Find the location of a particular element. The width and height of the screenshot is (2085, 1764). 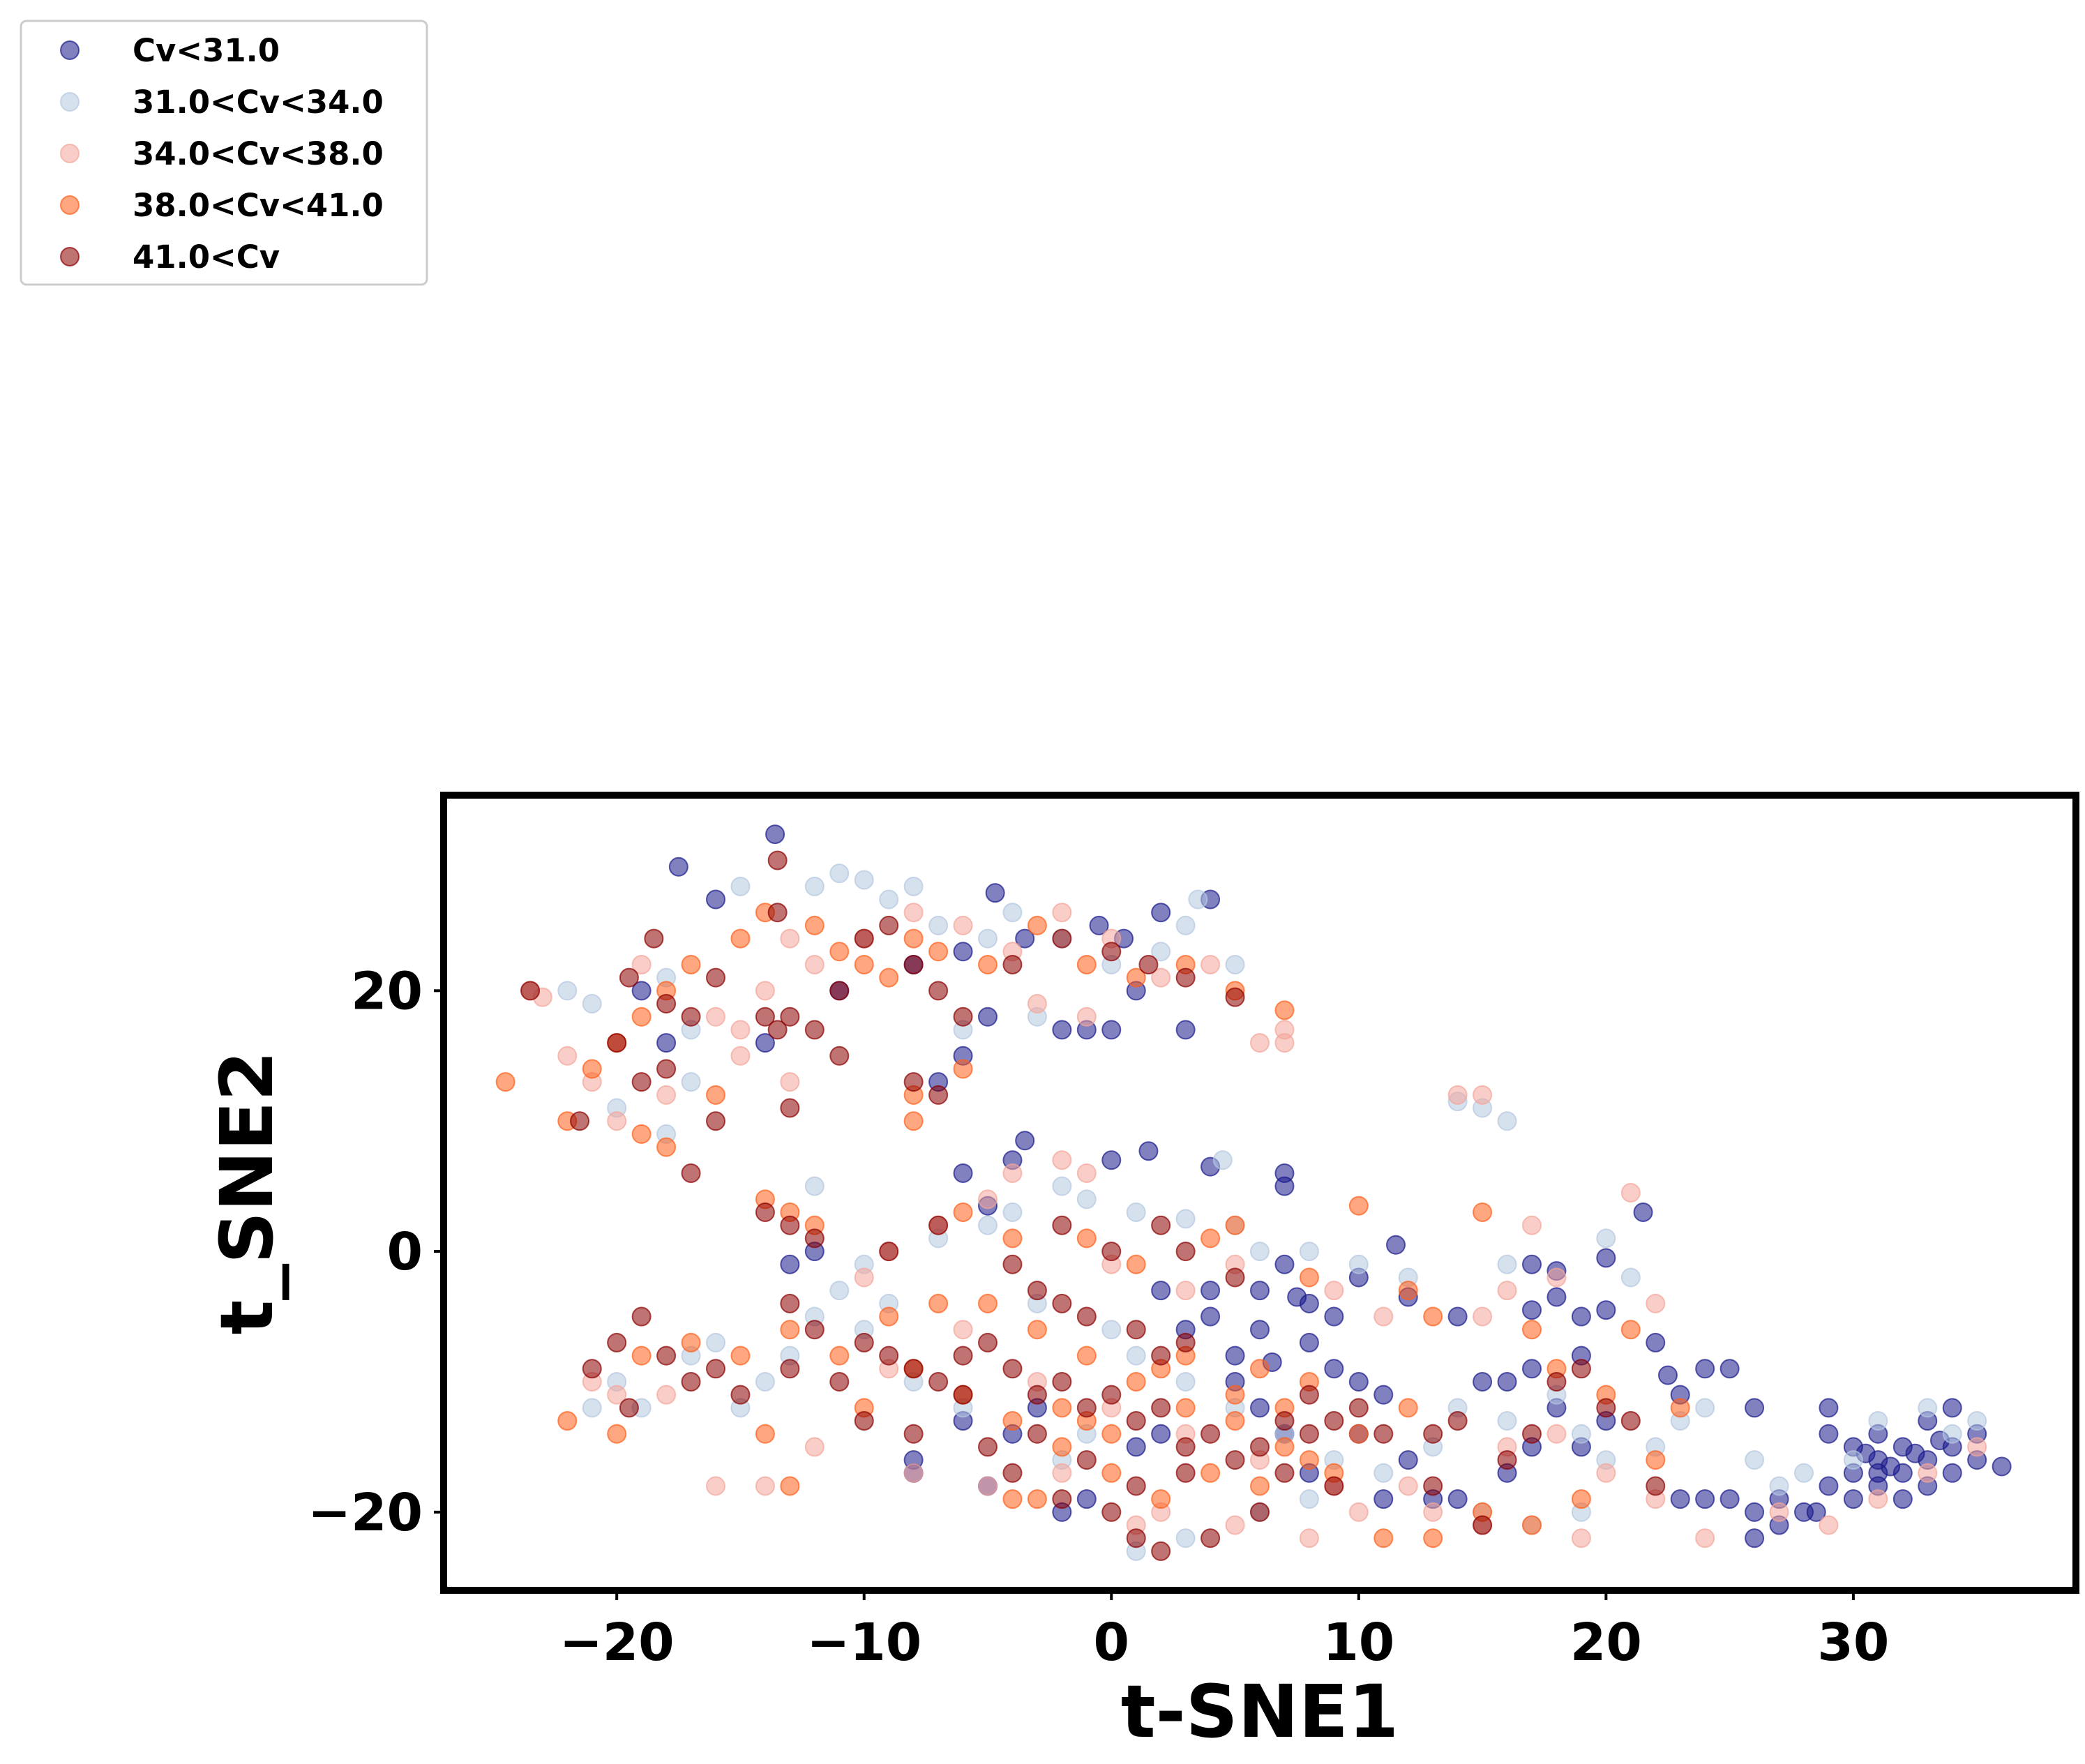

y-tick-label: −20 is located at coordinates (365, 1513).